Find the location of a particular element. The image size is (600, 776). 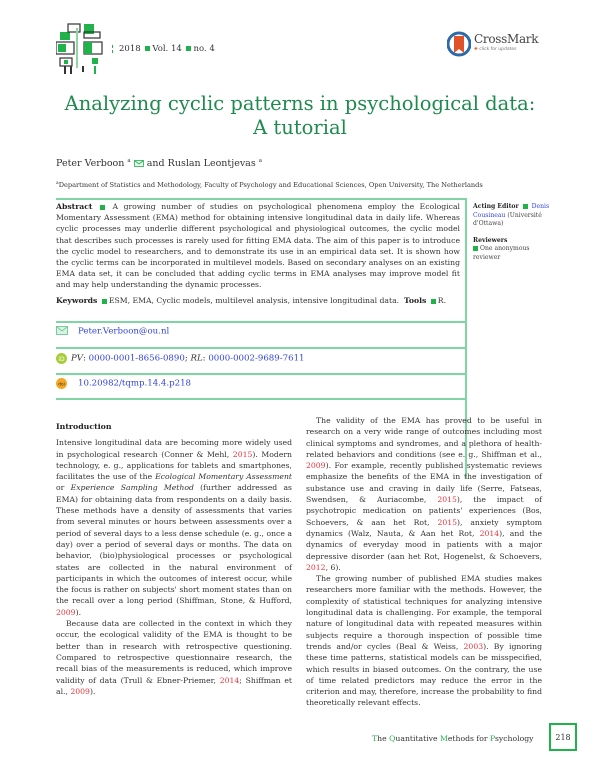

author-name: Ruslan Leontjevas is located at coordinates (211, 164).